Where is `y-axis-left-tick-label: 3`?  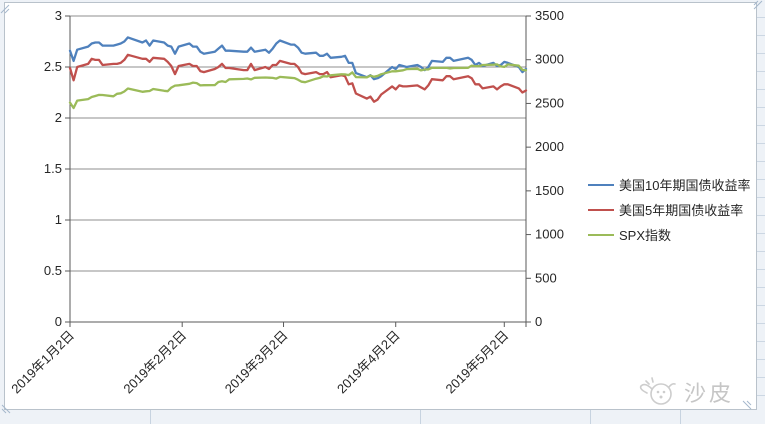
y-axis-left-tick-label: 3 is located at coordinates (58, 15).